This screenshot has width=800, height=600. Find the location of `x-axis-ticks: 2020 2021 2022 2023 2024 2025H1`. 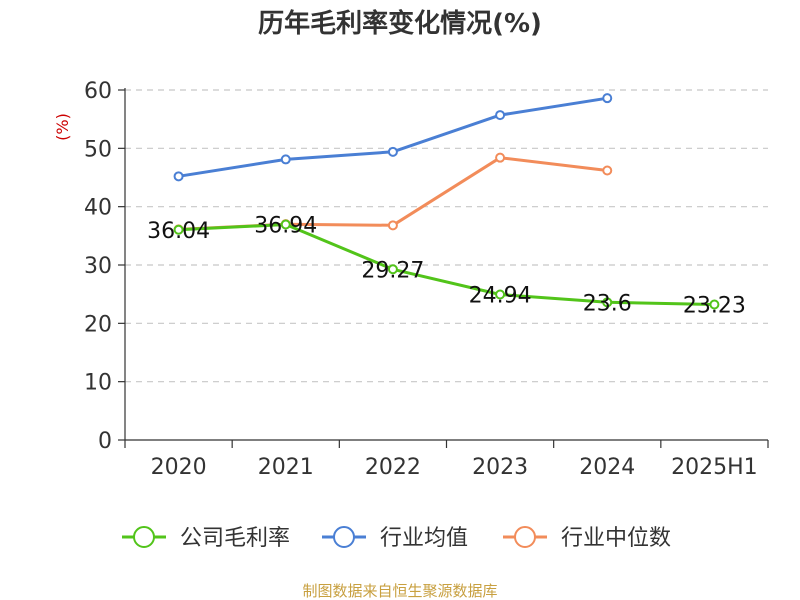

x-axis-ticks: 2020 2021 2022 2023 2024 2025H1 is located at coordinates (446, 460).